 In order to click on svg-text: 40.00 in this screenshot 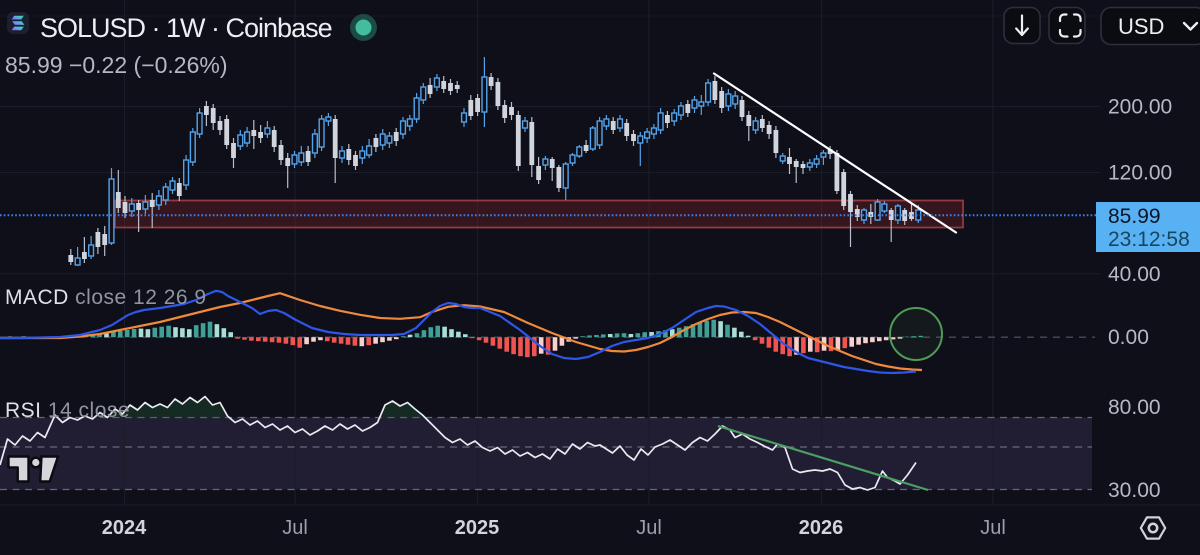, I will do `click(1134, 274)`.